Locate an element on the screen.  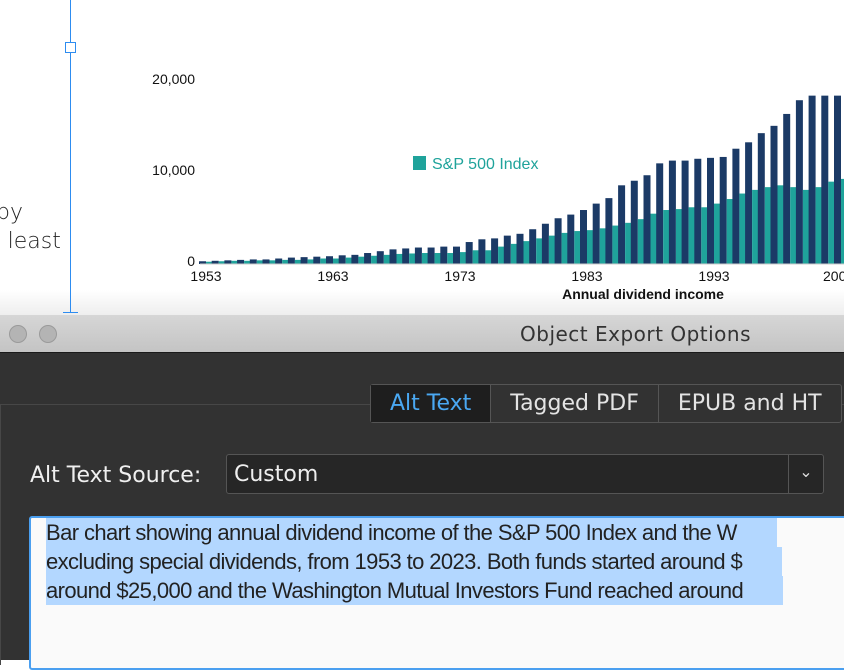
tab-epub-html: EPUB and HT is located at coordinates (749, 403).